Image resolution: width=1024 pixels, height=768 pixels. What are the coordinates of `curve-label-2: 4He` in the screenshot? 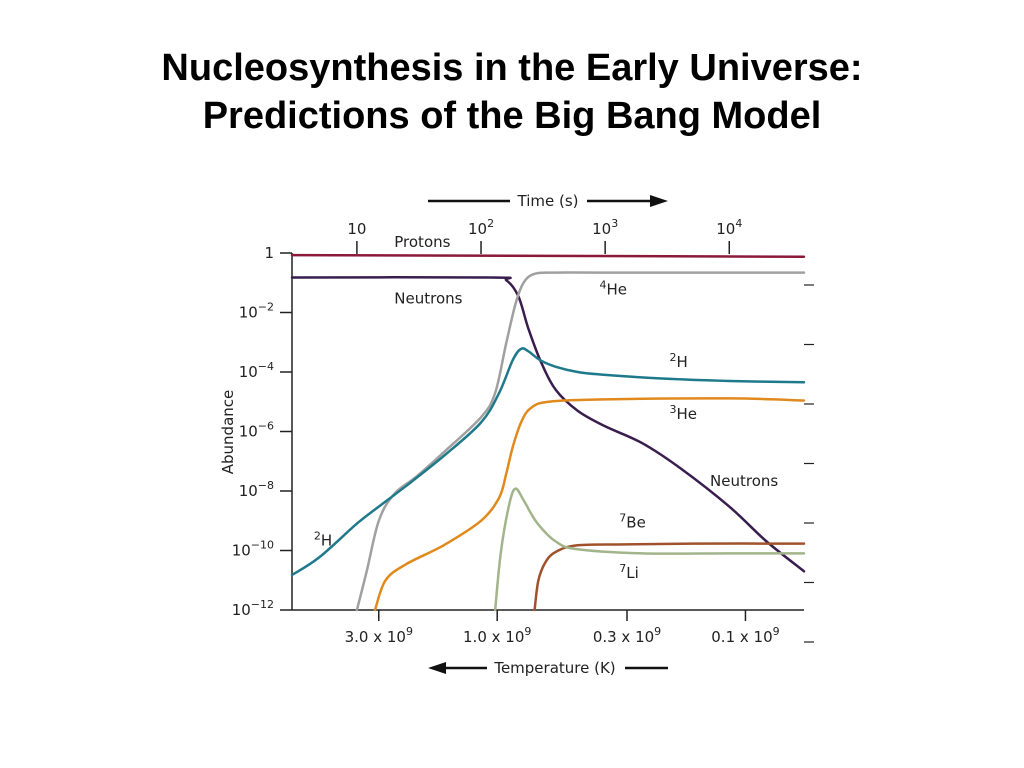 It's located at (613, 289).